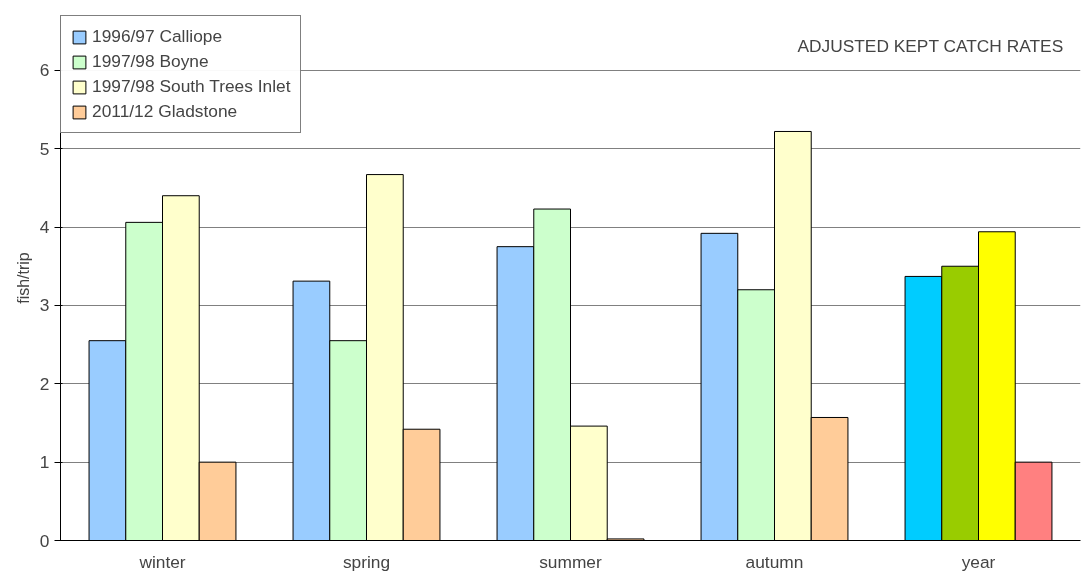 The height and width of the screenshot is (578, 1089). Describe the element at coordinates (44, 305) in the screenshot. I see `y-tick-label: 3` at that location.